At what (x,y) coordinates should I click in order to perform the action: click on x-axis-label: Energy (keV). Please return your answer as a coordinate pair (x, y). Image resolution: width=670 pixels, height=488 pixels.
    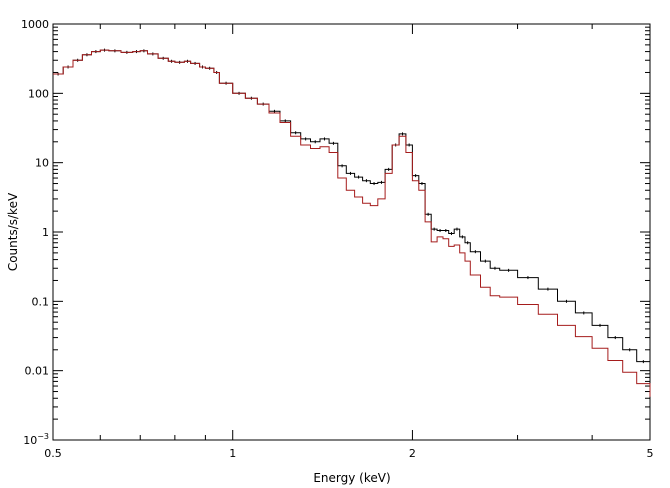
    Looking at the image, I should click on (351, 478).